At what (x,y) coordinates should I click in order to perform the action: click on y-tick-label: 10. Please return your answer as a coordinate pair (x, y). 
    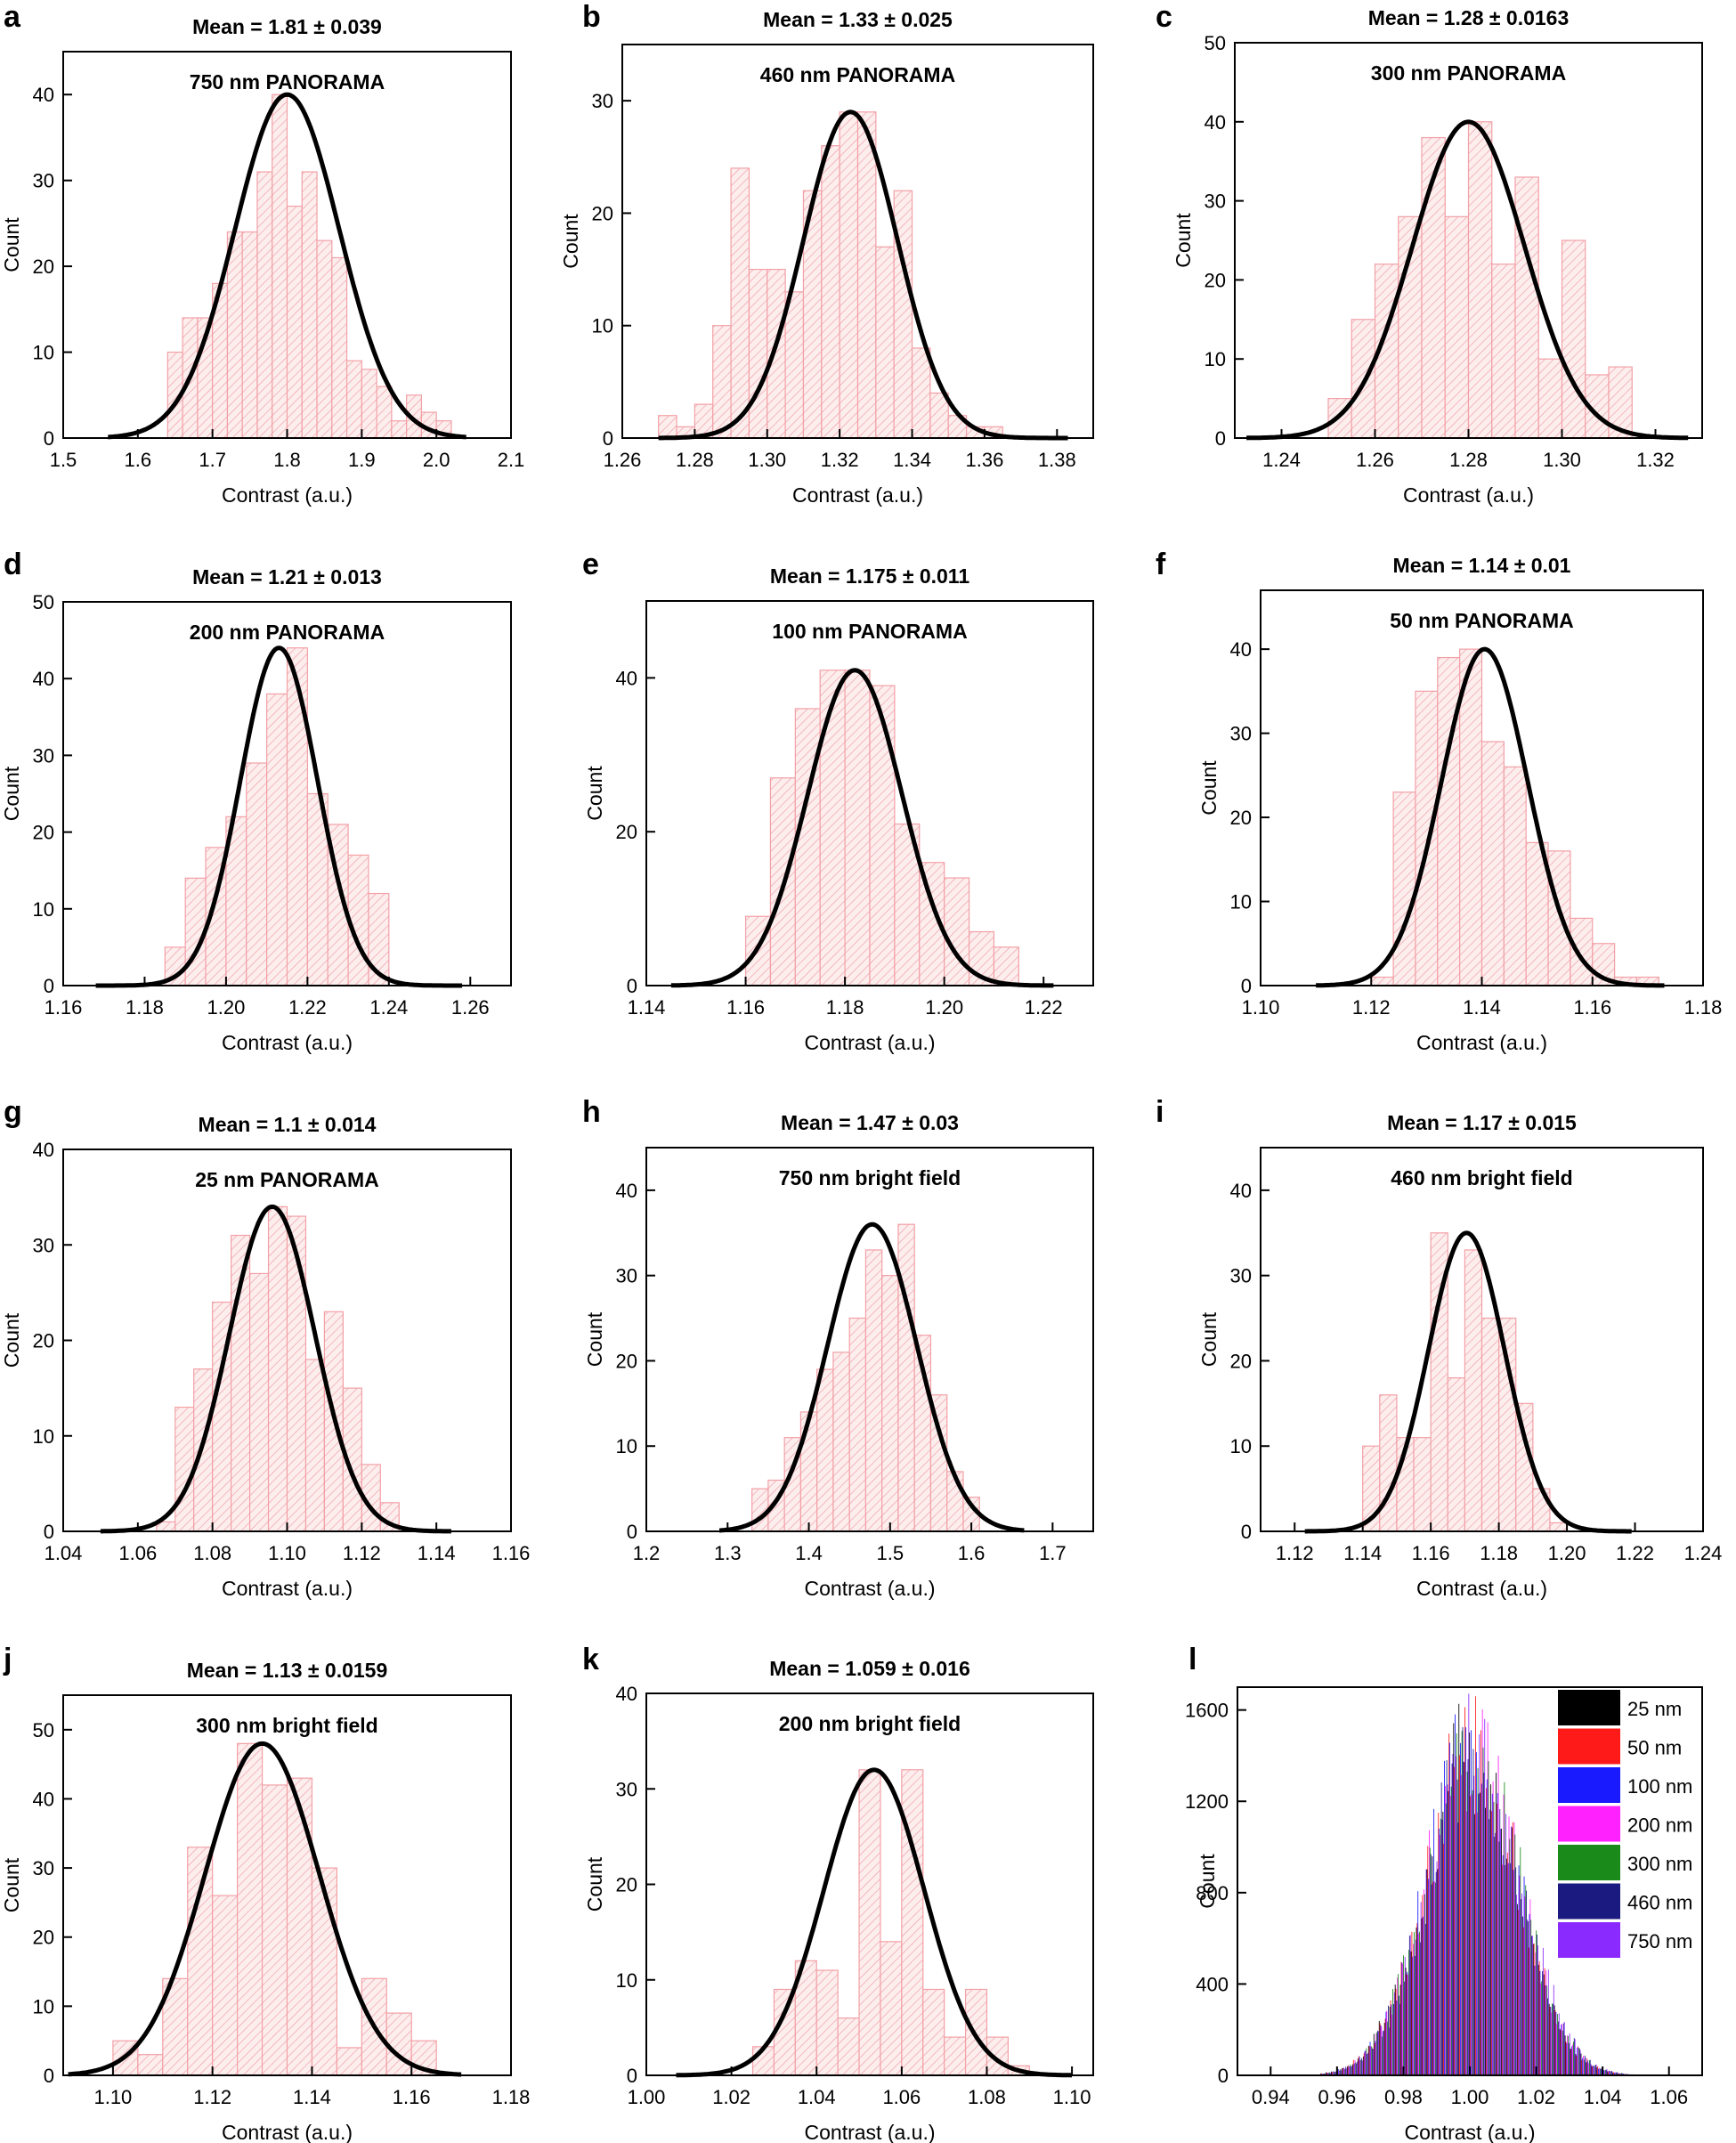
    Looking at the image, I should click on (626, 1980).